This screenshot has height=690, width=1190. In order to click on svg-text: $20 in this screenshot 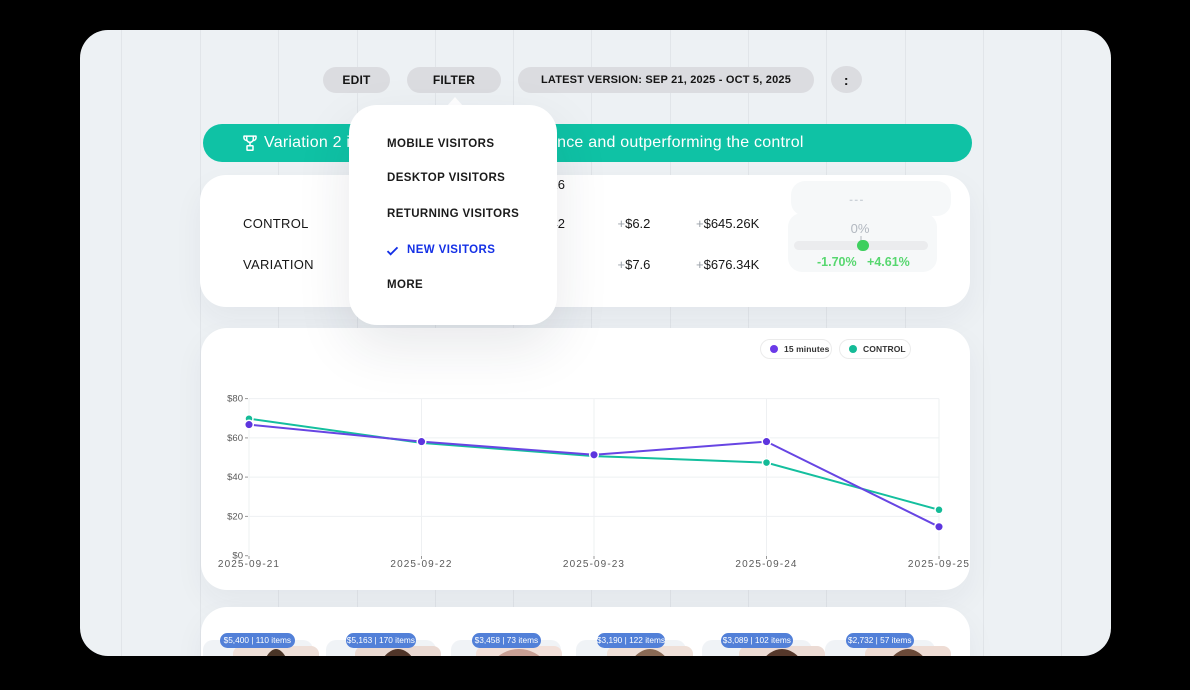, I will do `click(235, 516)`.